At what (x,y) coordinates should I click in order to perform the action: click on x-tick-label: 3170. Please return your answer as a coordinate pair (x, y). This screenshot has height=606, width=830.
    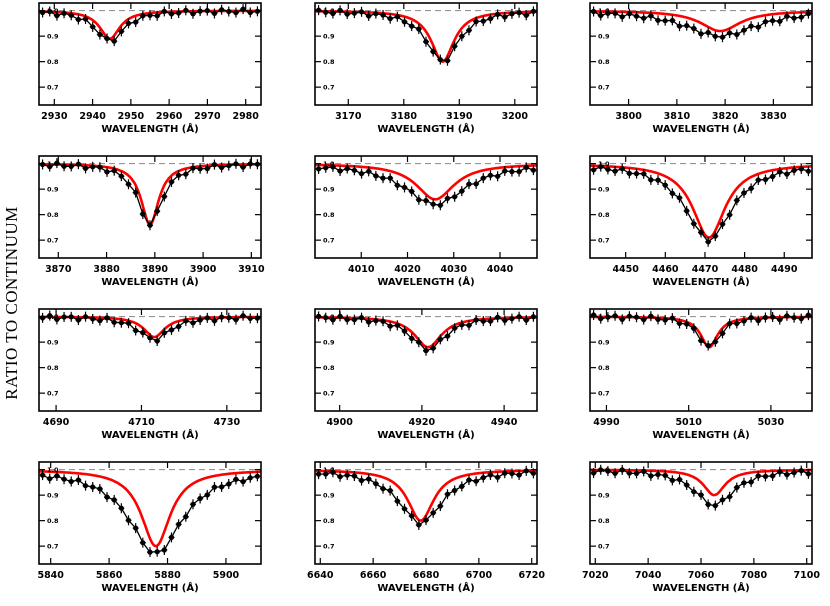
    Looking at the image, I should click on (348, 116).